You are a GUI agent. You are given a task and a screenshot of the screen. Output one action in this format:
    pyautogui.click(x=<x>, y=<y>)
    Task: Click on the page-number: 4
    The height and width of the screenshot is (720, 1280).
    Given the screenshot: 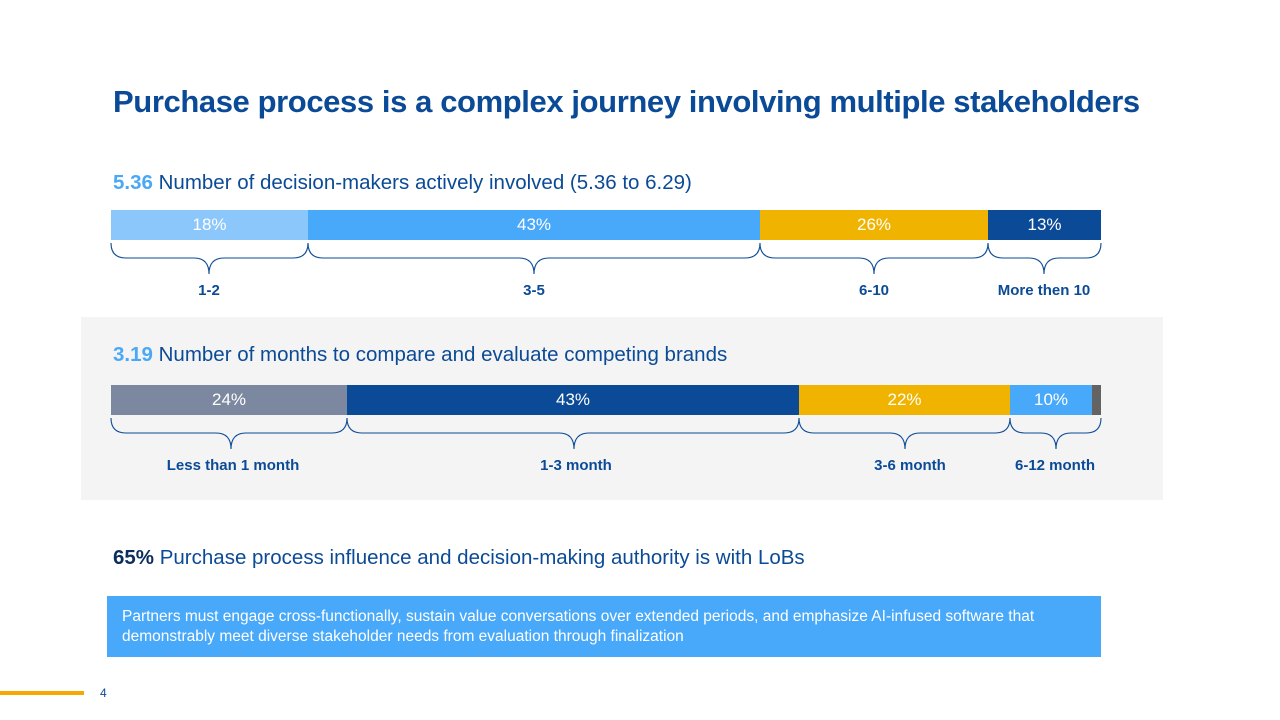 What is the action you would take?
    pyautogui.click(x=103, y=693)
    